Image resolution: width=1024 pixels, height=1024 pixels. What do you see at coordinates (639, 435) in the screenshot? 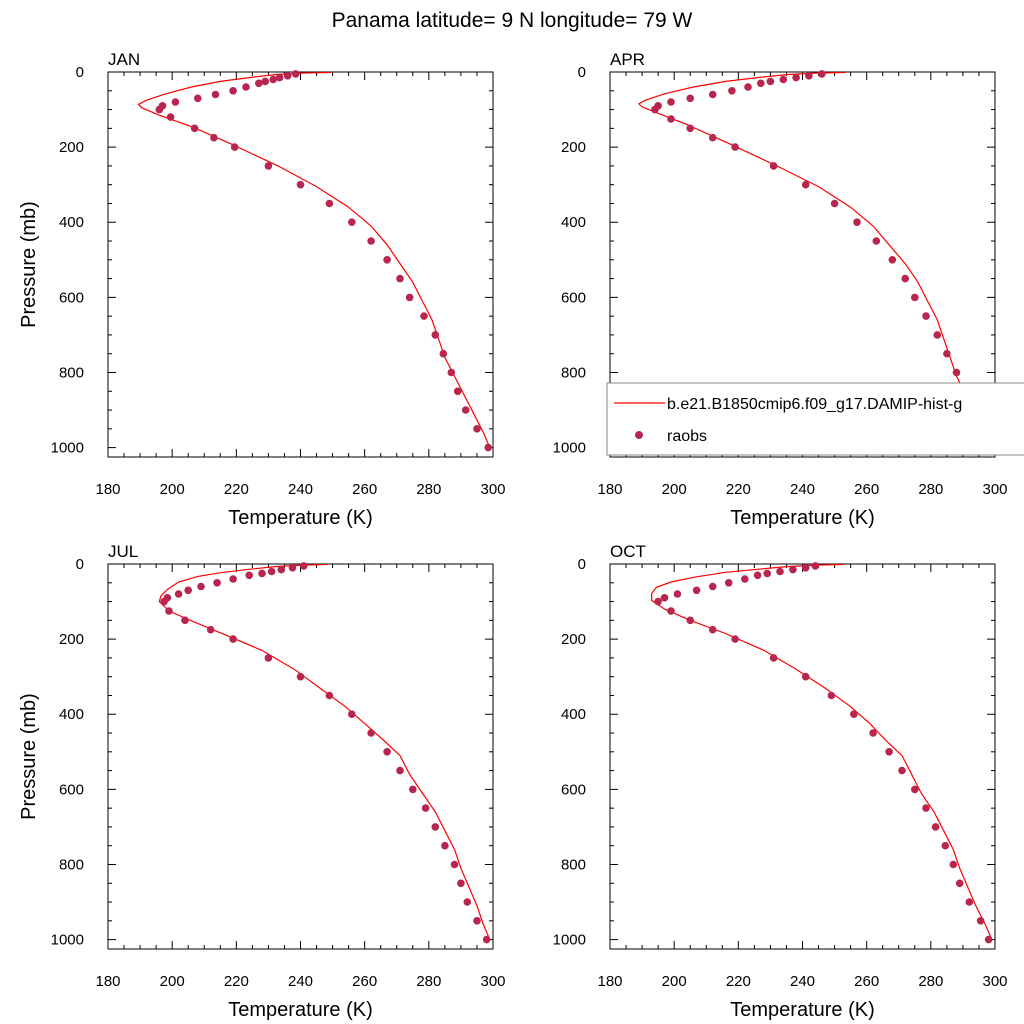
I see `legend-obs-marker` at bounding box center [639, 435].